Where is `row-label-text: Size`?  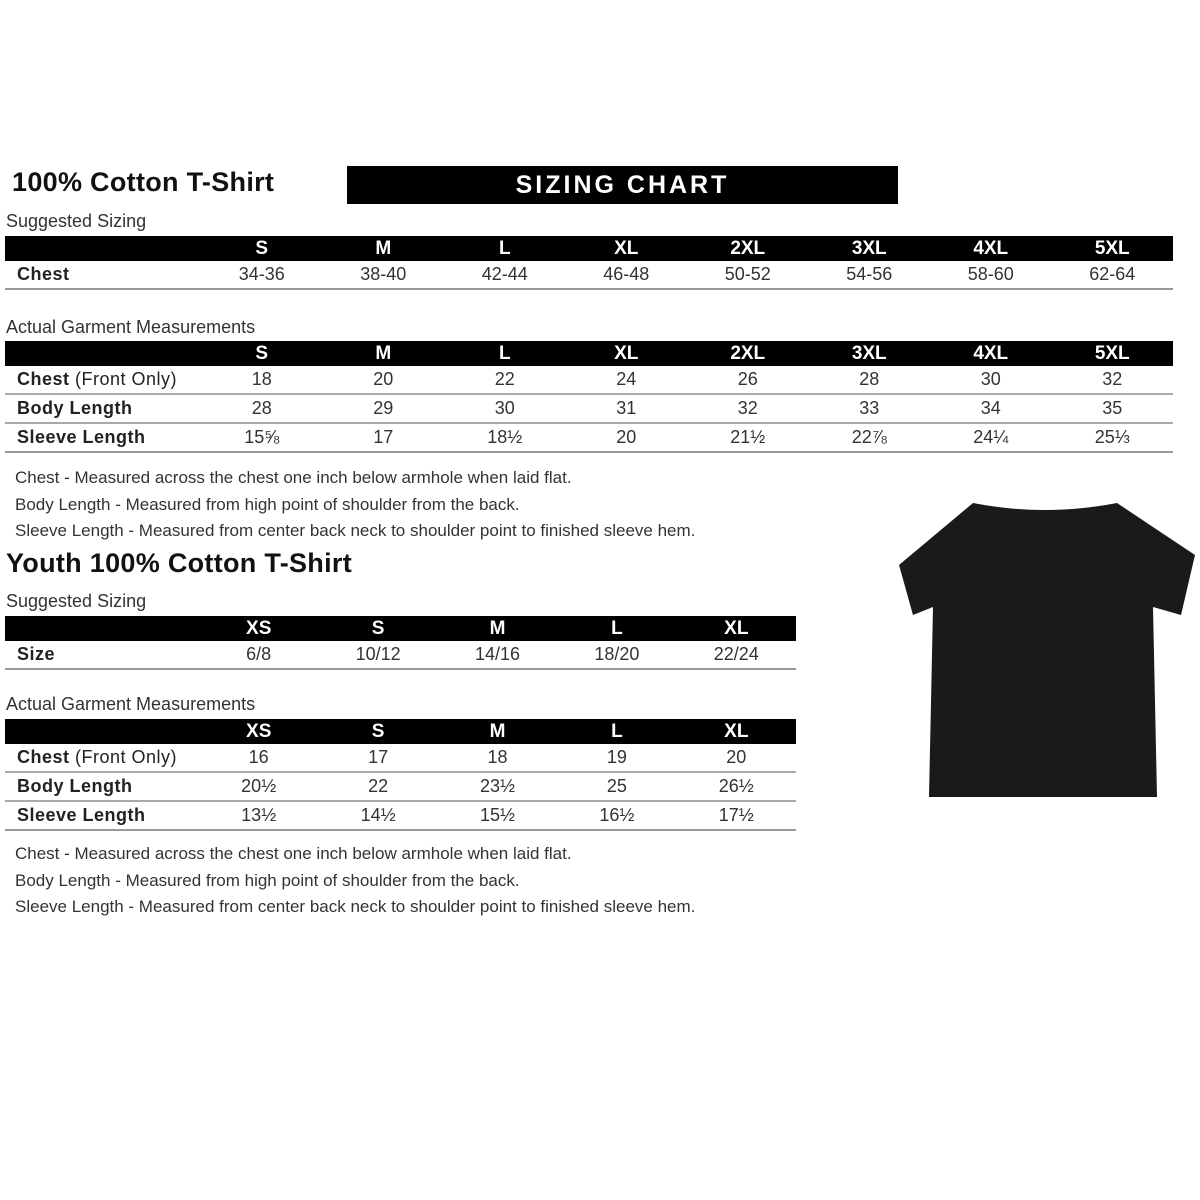 row-label-text: Size is located at coordinates (36, 654).